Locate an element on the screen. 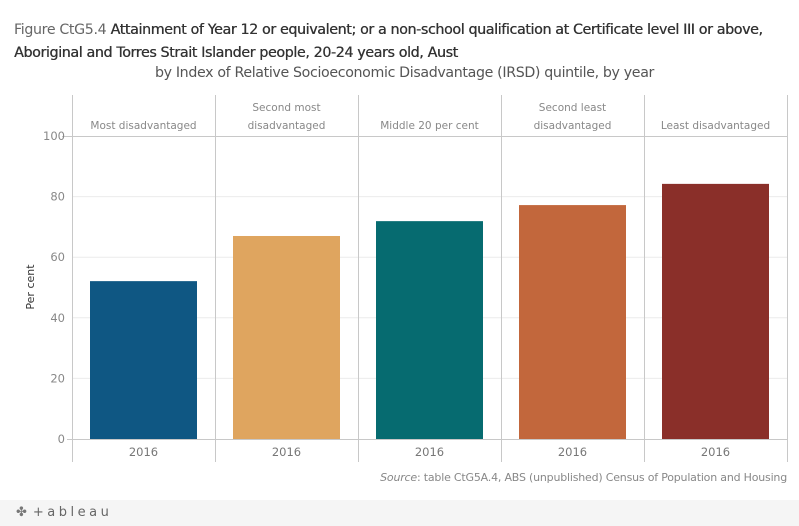 The image size is (799, 526). figure-number: Figure CtG5.4 is located at coordinates (60, 30).